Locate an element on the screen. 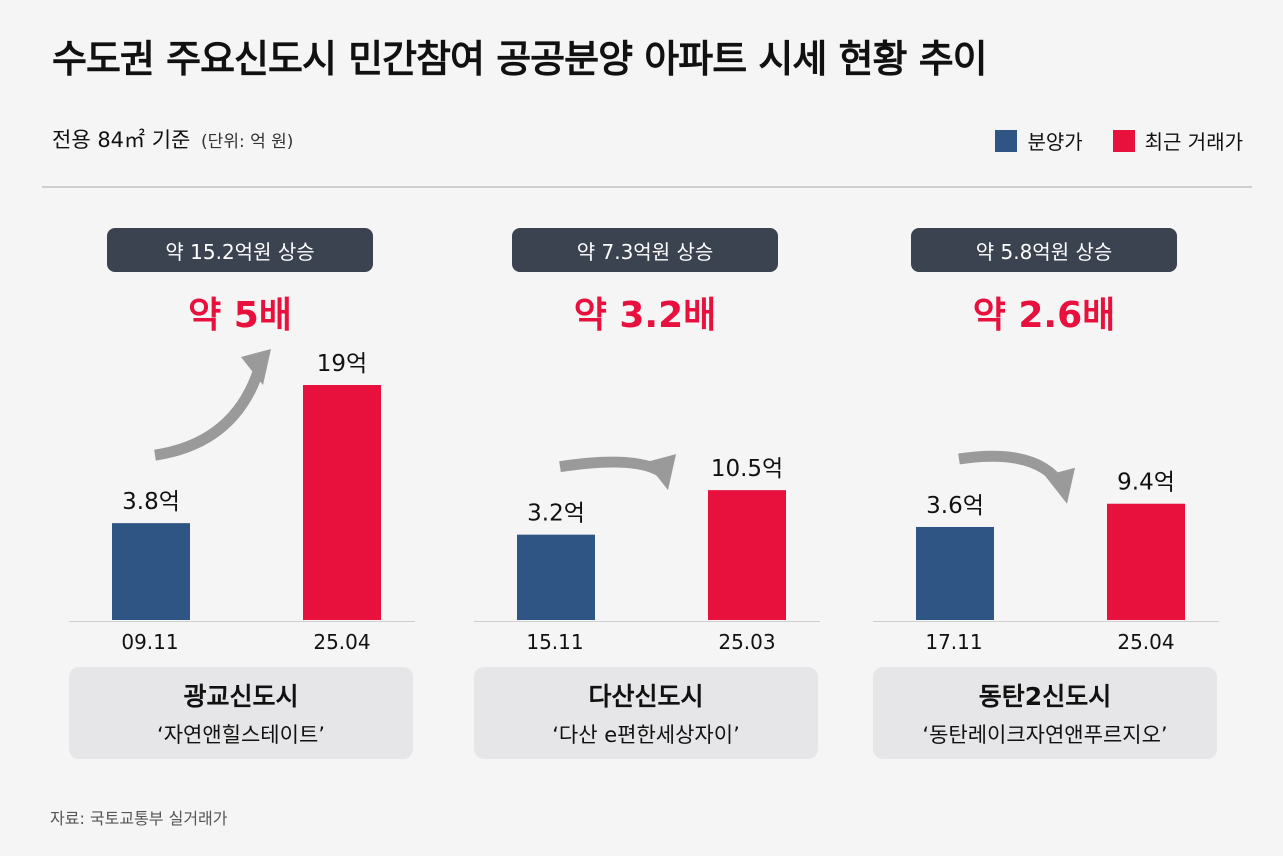  legend: 분양가 최근 거래가 is located at coordinates (1119, 140).